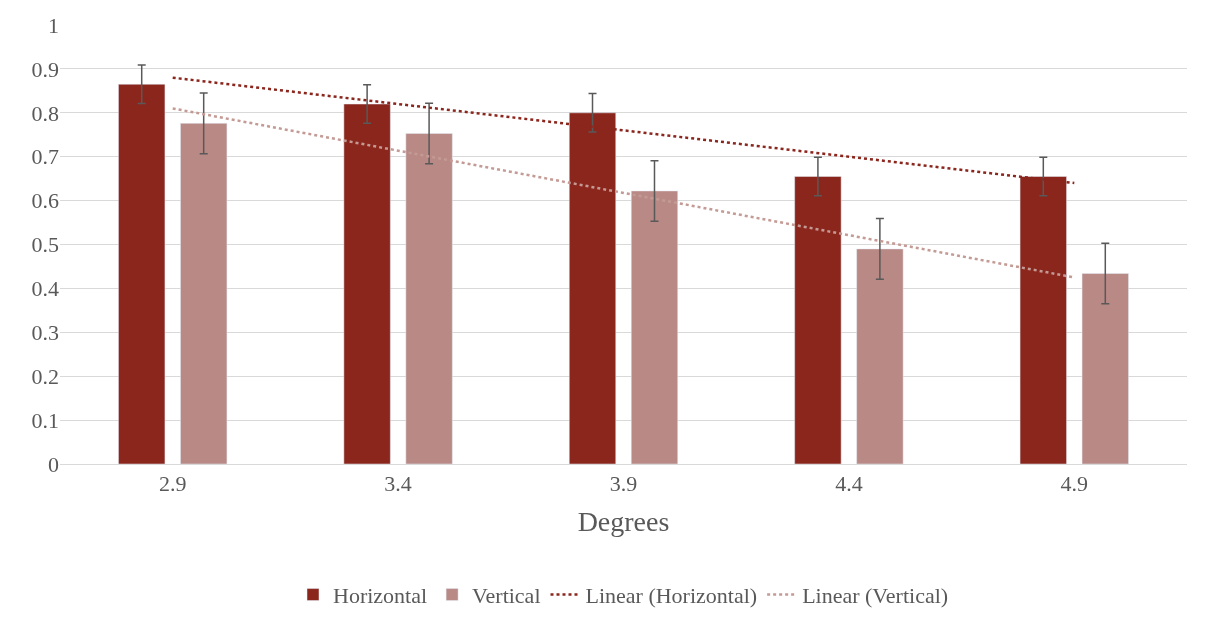  I want to click on y-tick-label: 0.5, so click(45, 245).